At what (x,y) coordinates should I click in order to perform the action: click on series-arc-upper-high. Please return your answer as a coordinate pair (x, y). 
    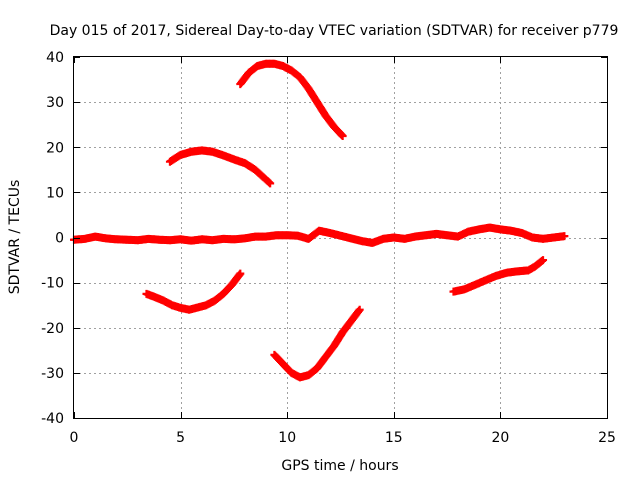
    Looking at the image, I should click on (291, 99).